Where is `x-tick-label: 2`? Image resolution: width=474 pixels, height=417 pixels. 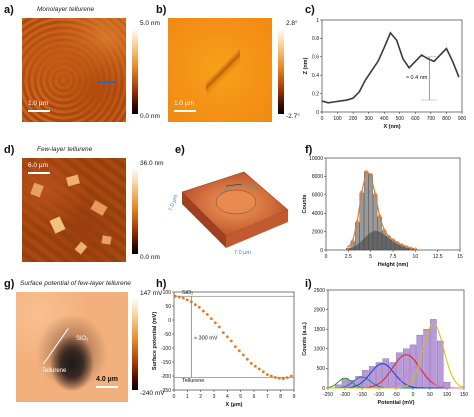 x-tick-label: 2 is located at coordinates (200, 397).